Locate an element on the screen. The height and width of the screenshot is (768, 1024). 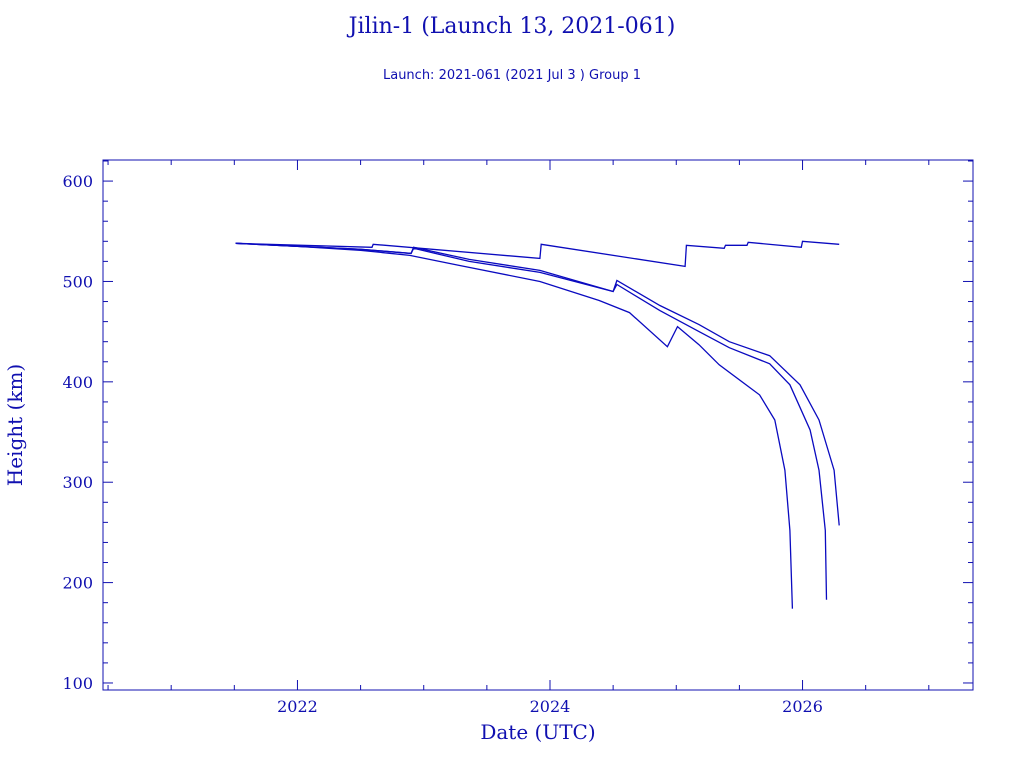
y-axis-label: Height (km) is located at coordinates (15, 425).